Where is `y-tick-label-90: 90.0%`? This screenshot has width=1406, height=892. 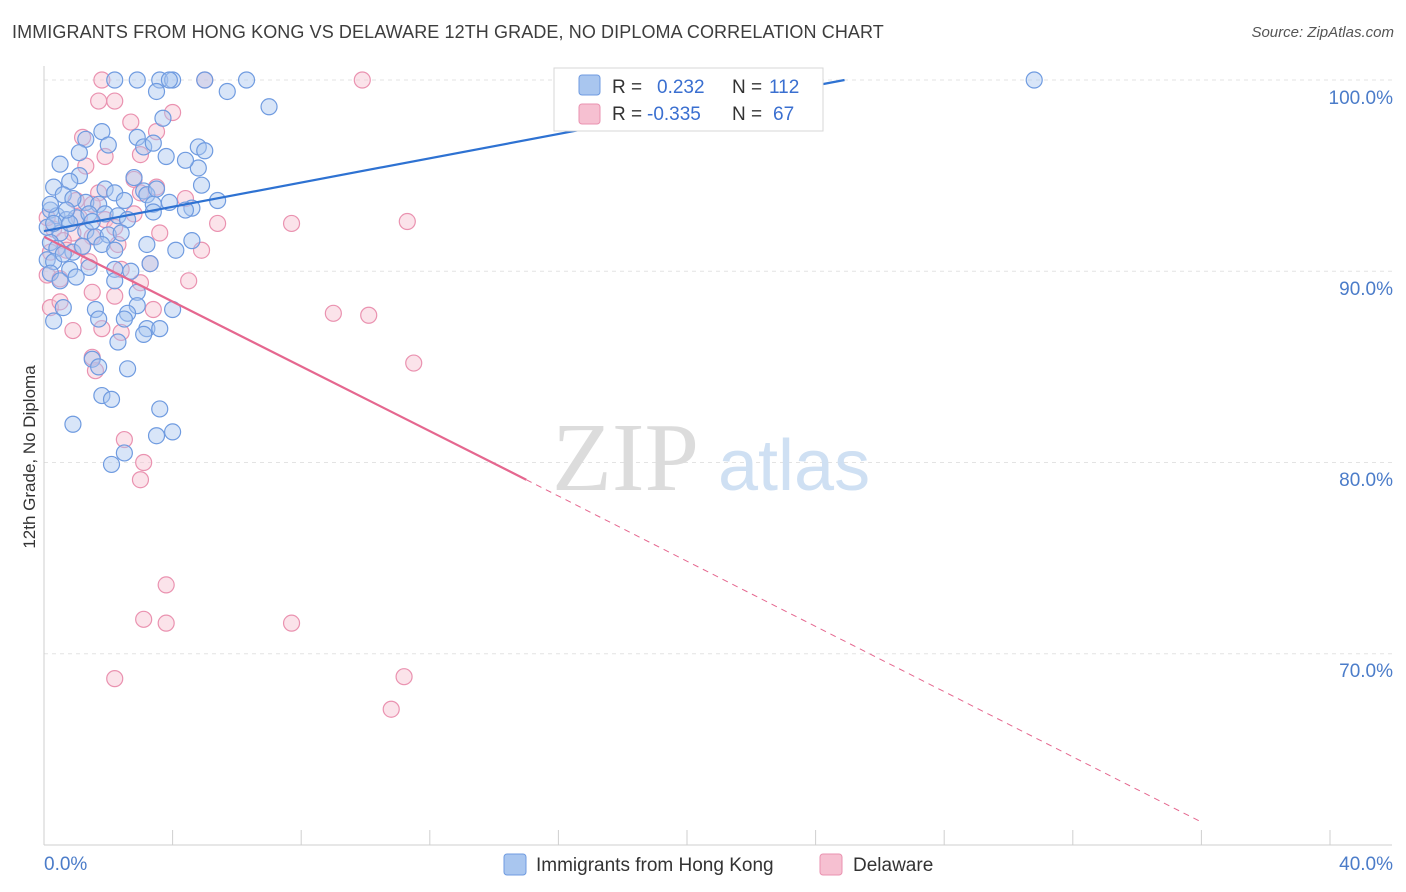
y-tick-label-90: 90.0% is located at coordinates (1366, 289).